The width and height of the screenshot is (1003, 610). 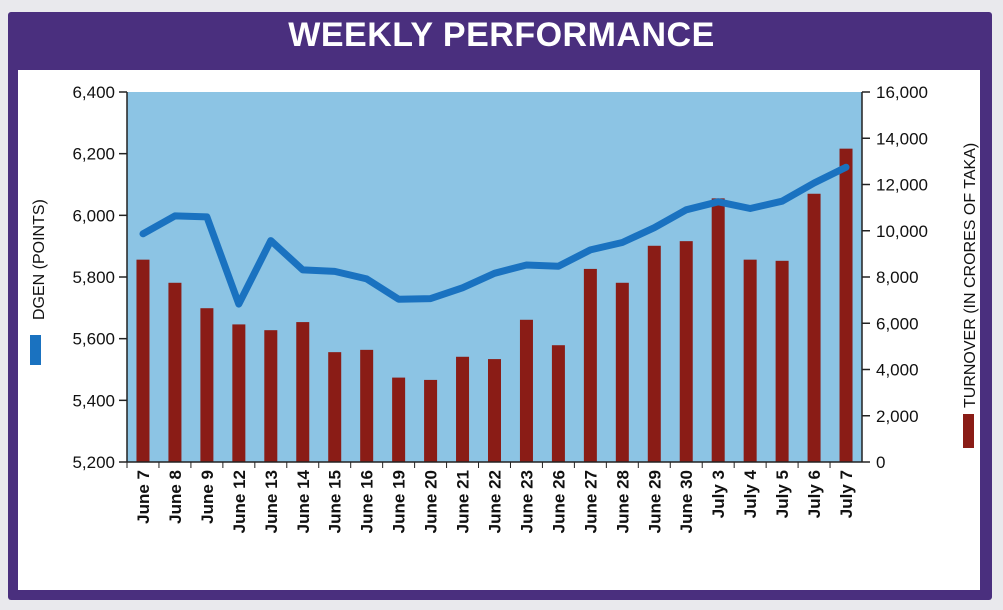 I want to click on left-tick-label: 5,800, so click(x=93, y=277).